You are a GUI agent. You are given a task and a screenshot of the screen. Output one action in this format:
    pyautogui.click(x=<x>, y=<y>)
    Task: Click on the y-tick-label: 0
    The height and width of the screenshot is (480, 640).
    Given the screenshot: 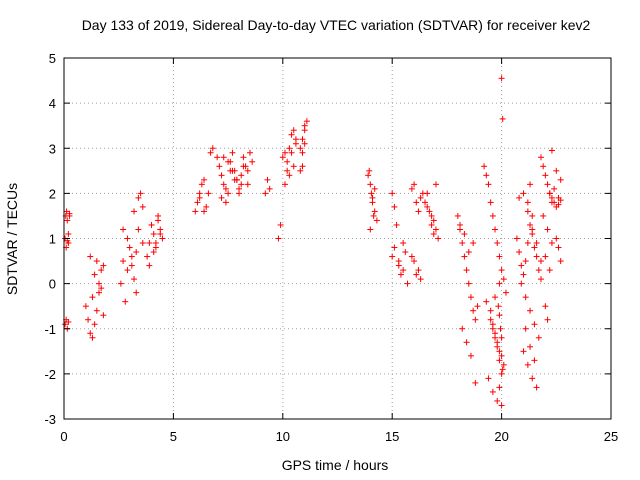 What is the action you would take?
    pyautogui.click(x=52, y=284)
    